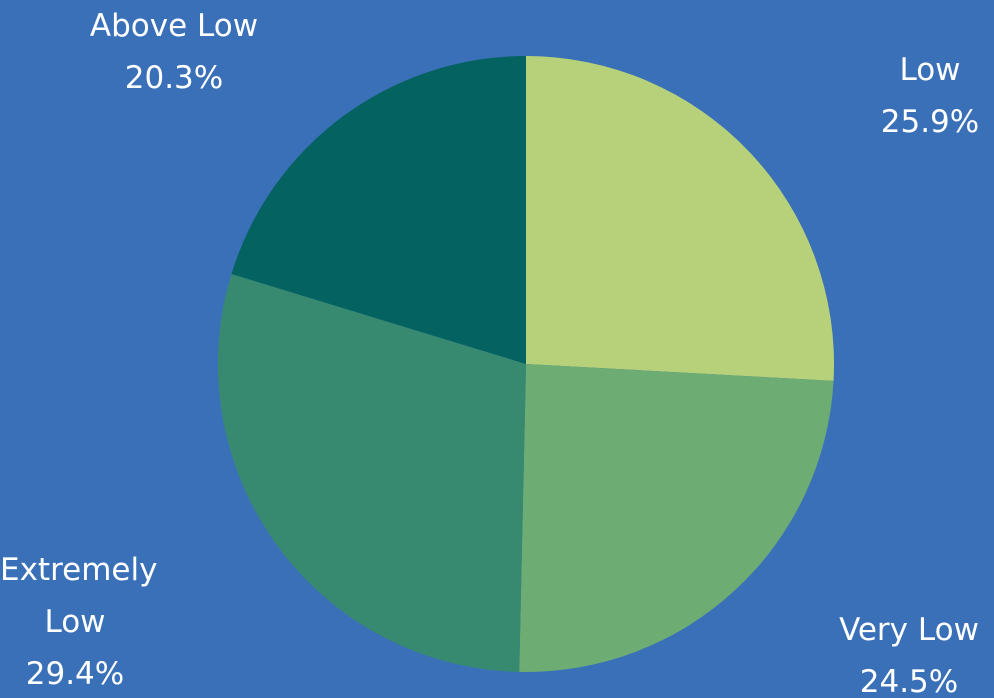 The width and height of the screenshot is (994, 698). I want to click on slice-label-very-low: Very Low 24.5%, so click(909, 651).